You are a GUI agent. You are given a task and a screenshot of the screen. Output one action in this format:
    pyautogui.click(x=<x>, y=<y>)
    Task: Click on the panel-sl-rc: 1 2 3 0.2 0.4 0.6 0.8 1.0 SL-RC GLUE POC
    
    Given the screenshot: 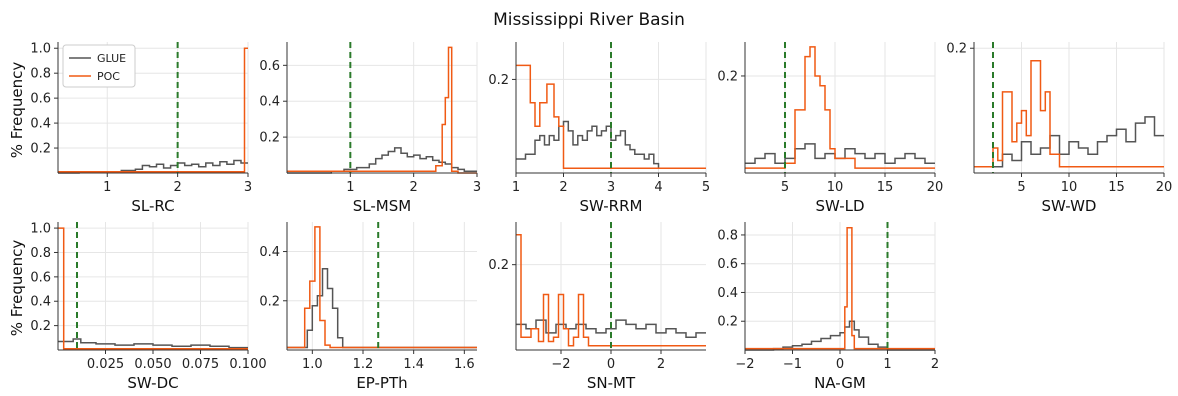 What is the action you would take?
    pyautogui.click(x=141, y=128)
    